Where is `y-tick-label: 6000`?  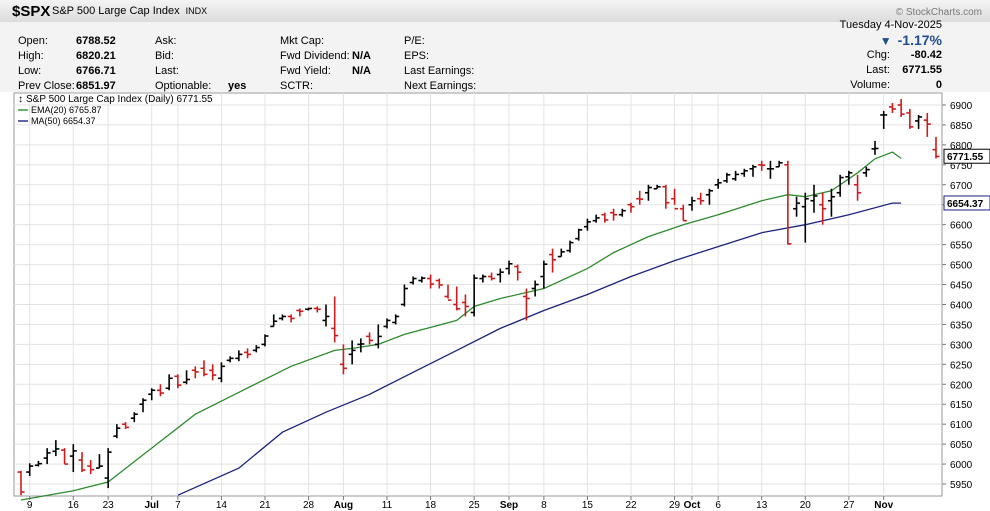 y-tick-label: 6000 is located at coordinates (961, 465).